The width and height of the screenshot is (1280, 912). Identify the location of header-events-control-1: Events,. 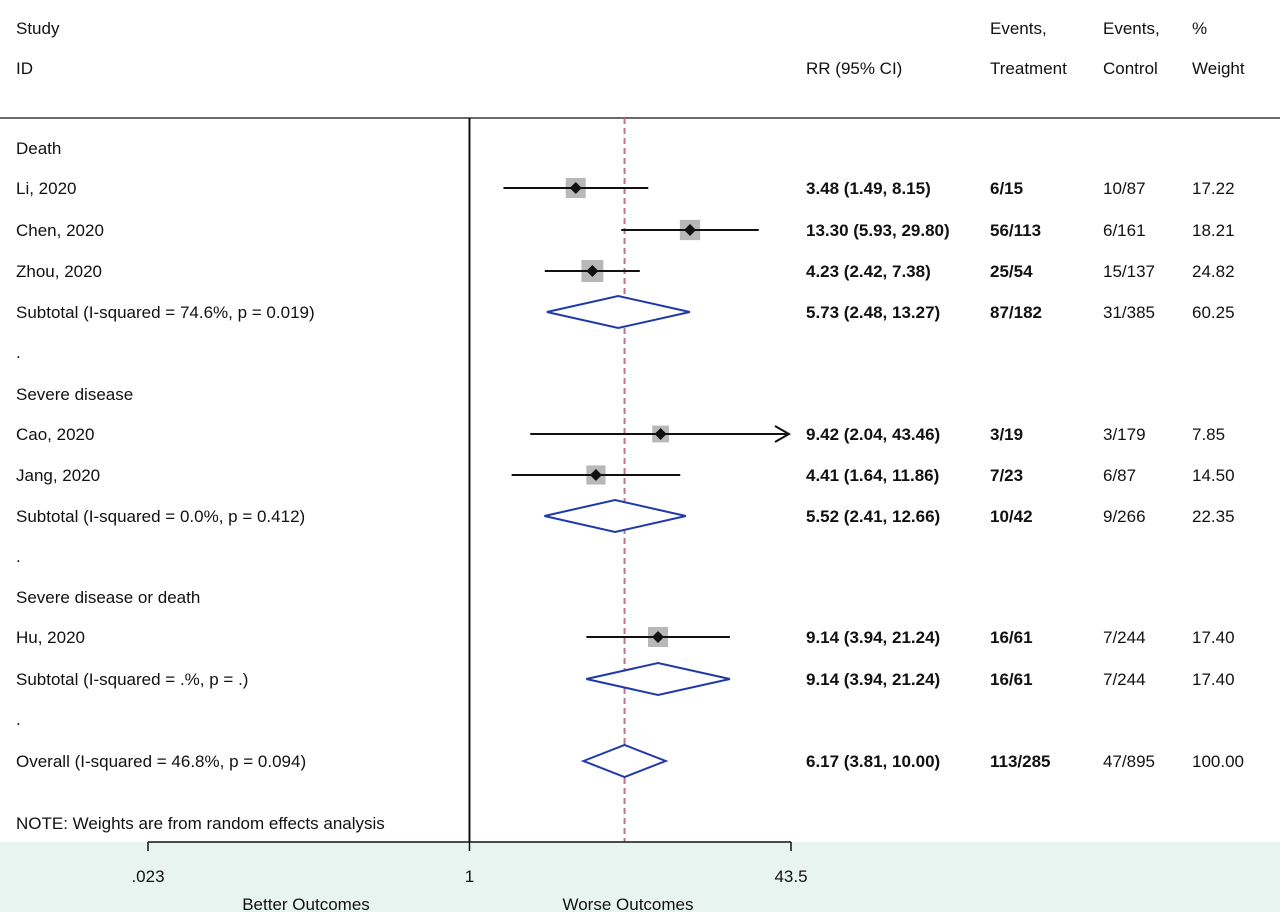
(1131, 28).